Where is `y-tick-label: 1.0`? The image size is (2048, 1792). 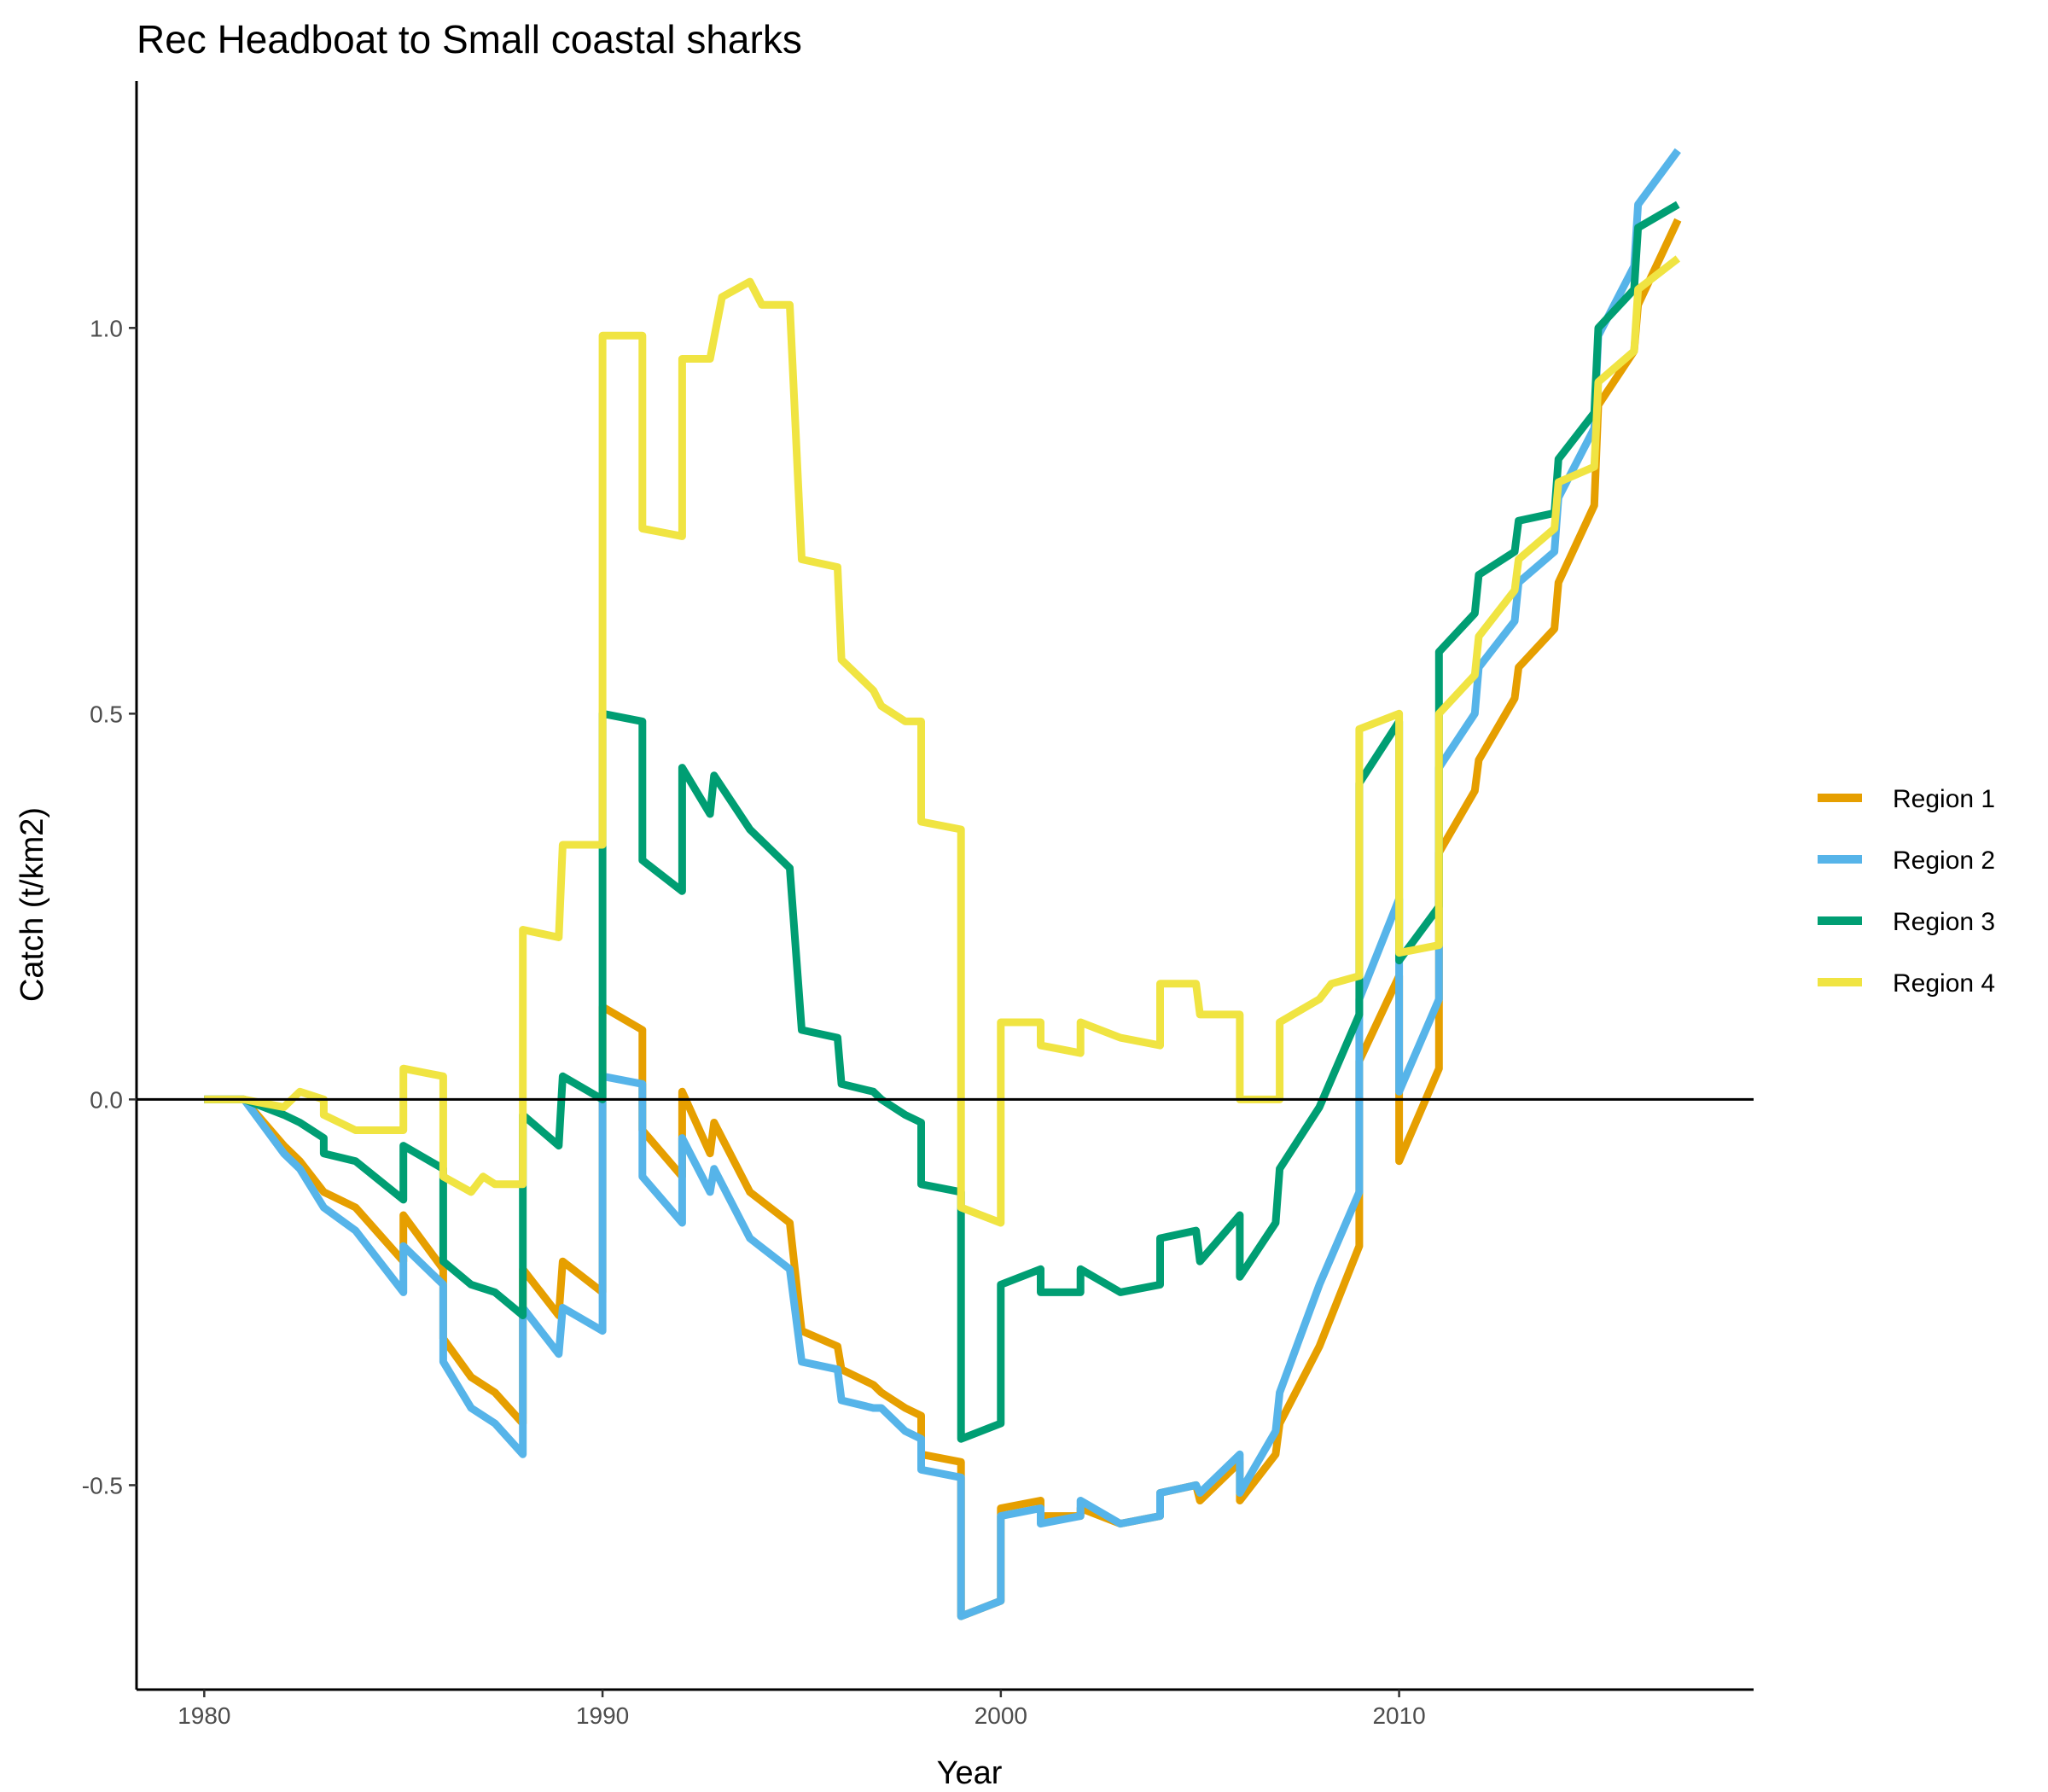 y-tick-label: 1.0 is located at coordinates (106, 328).